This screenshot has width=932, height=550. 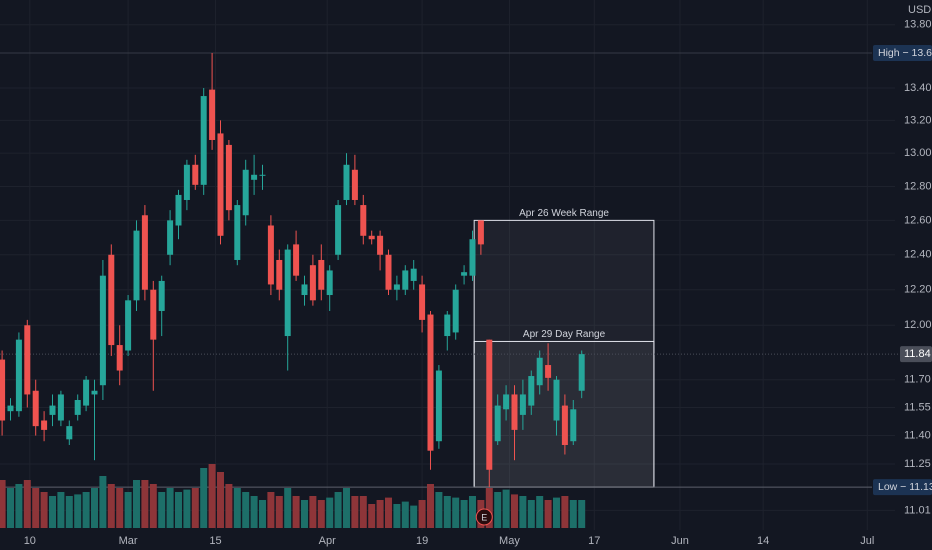 What do you see at coordinates (917, 354) in the screenshot?
I see `last-price-label: 11.84` at bounding box center [917, 354].